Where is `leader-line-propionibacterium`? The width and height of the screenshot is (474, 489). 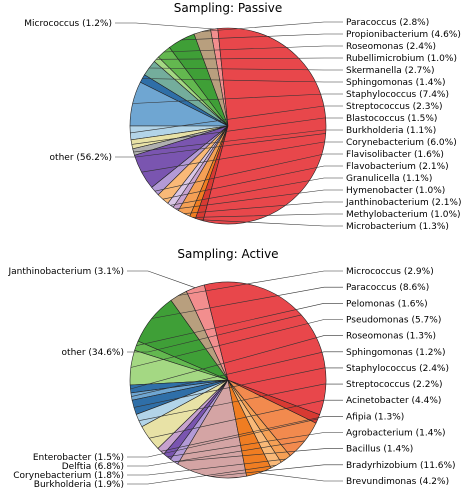
leader-line-propionibacterium is located at coordinates (262, 37).